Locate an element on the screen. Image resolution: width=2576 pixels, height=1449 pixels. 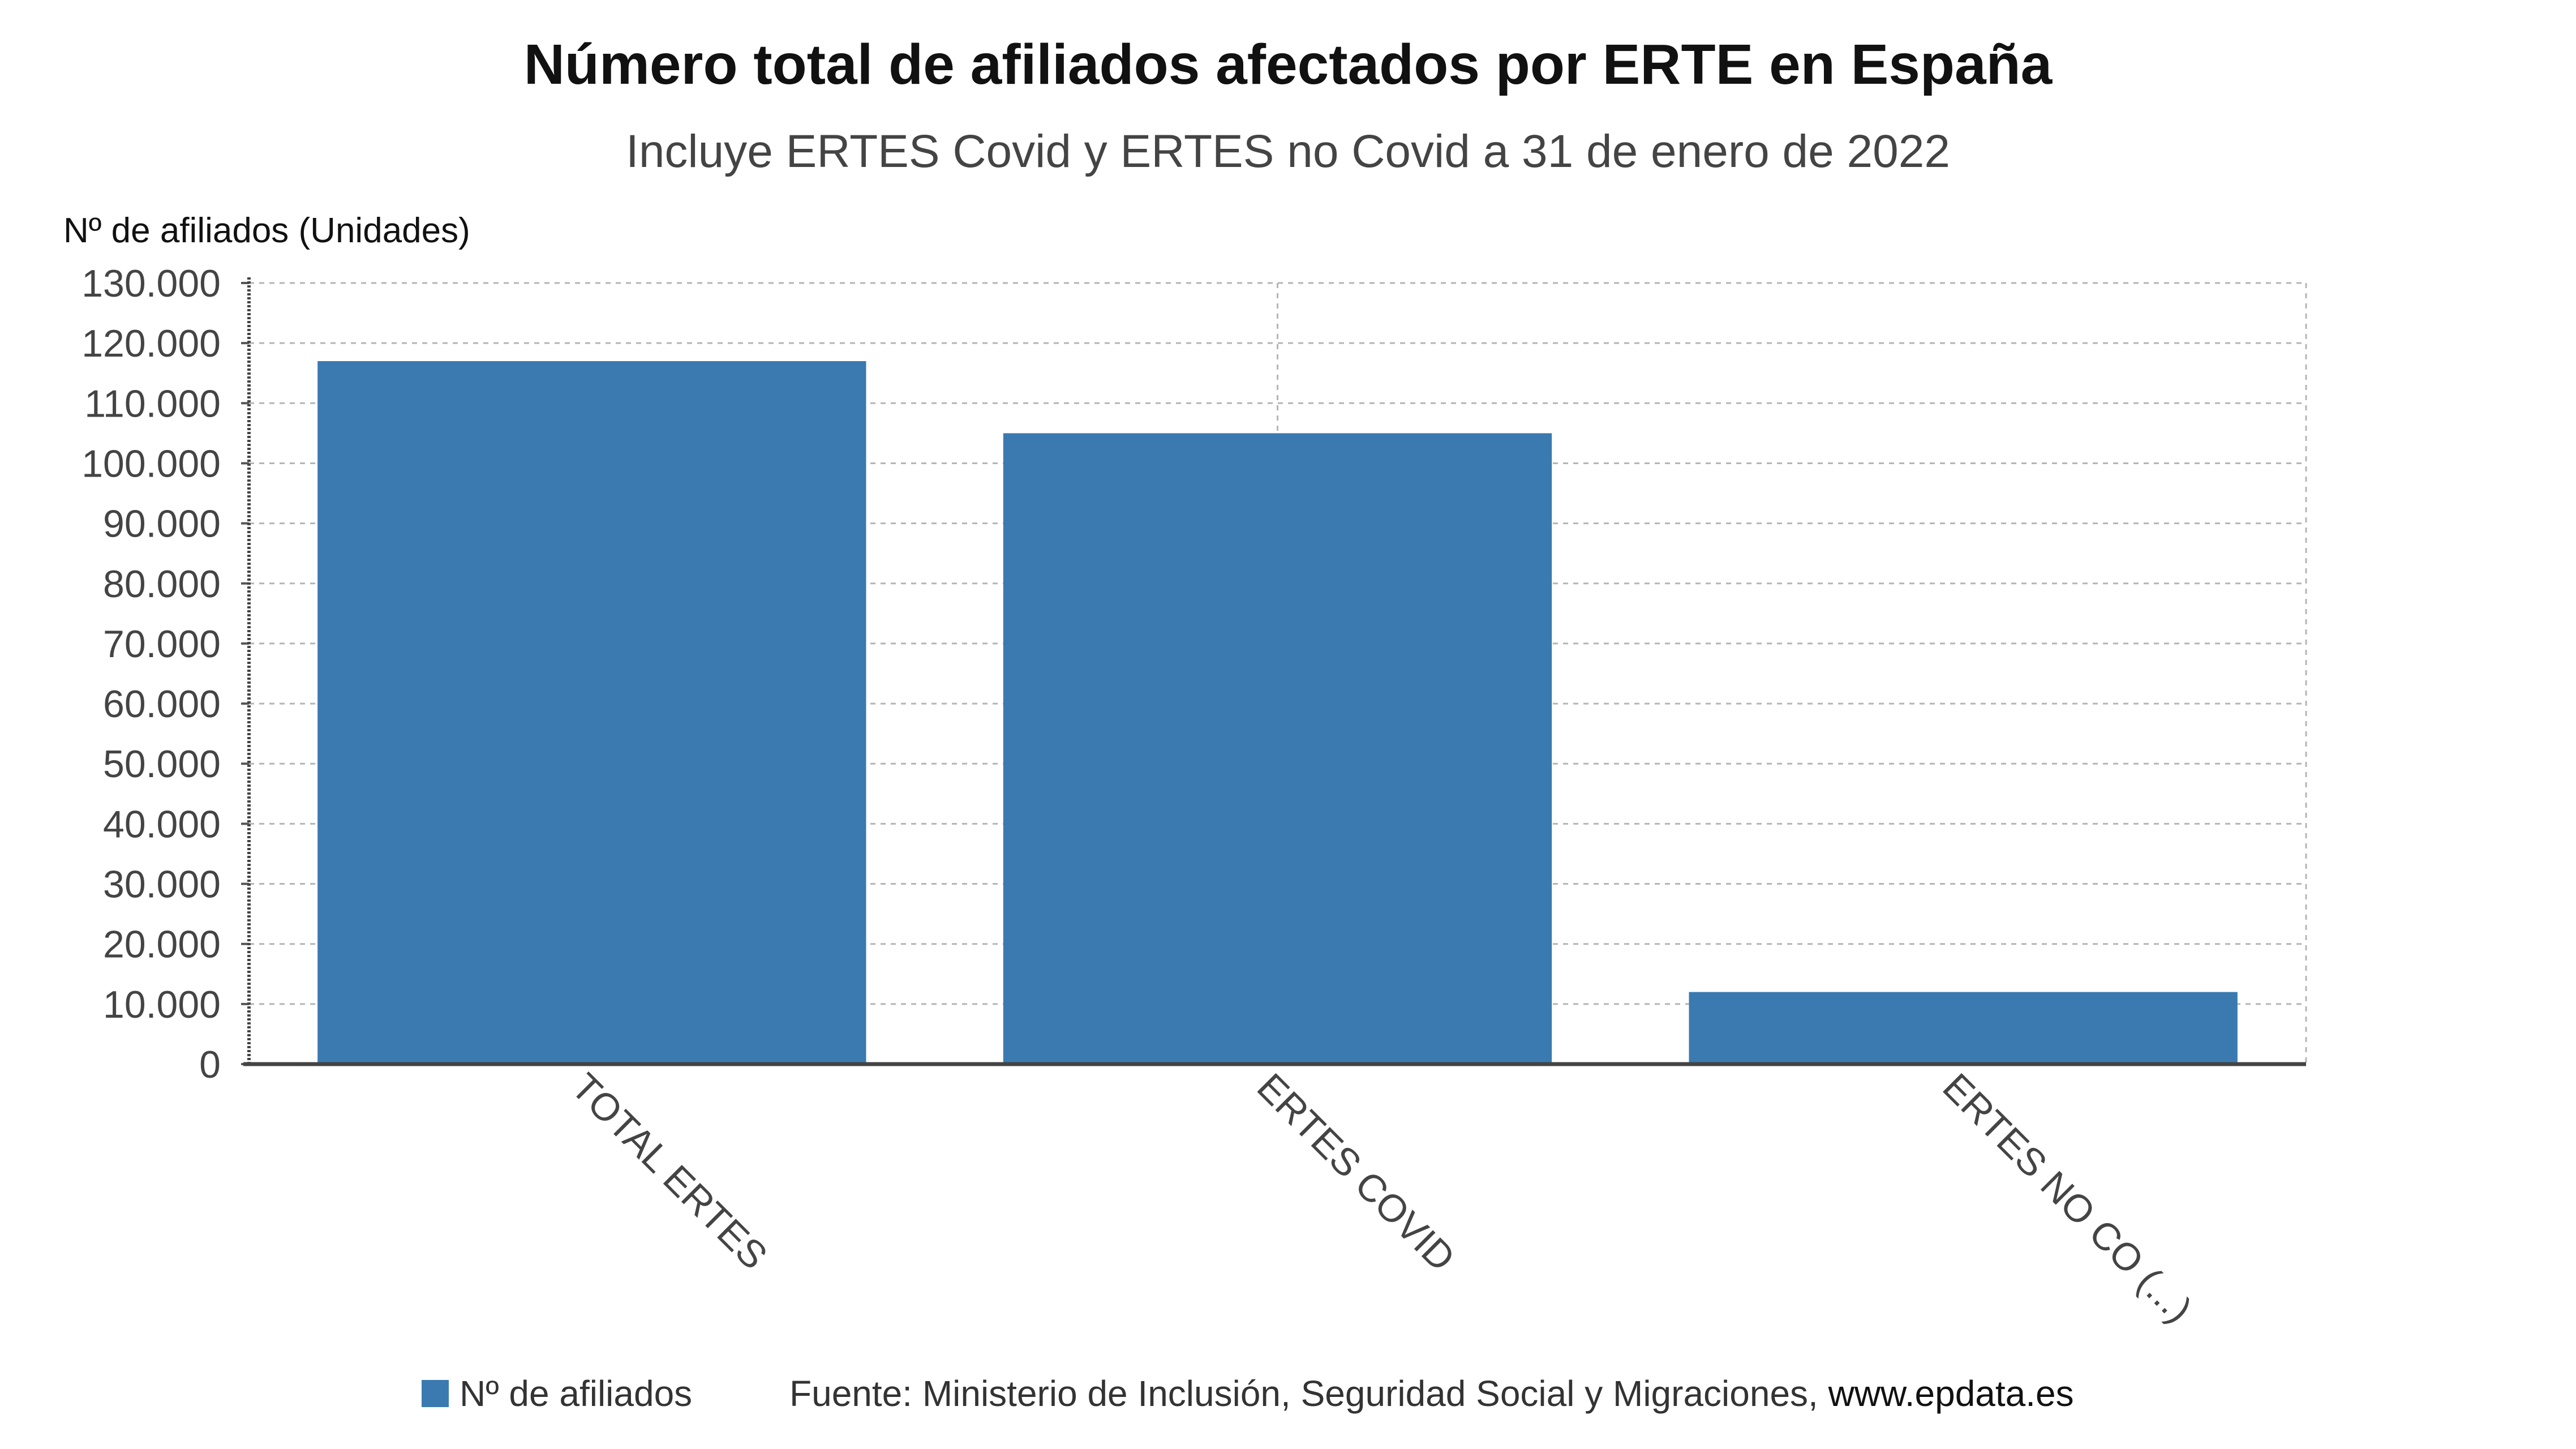
legend-swatch is located at coordinates (435, 1393).